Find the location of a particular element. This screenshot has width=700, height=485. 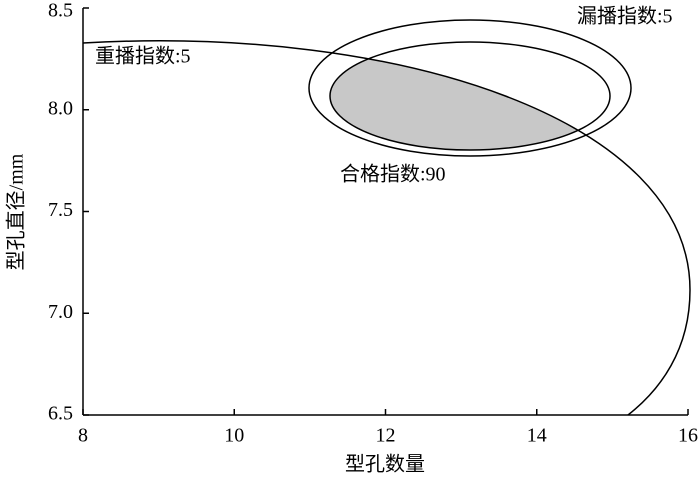

y-tick-label: 8.5 is located at coordinates (60, 11).